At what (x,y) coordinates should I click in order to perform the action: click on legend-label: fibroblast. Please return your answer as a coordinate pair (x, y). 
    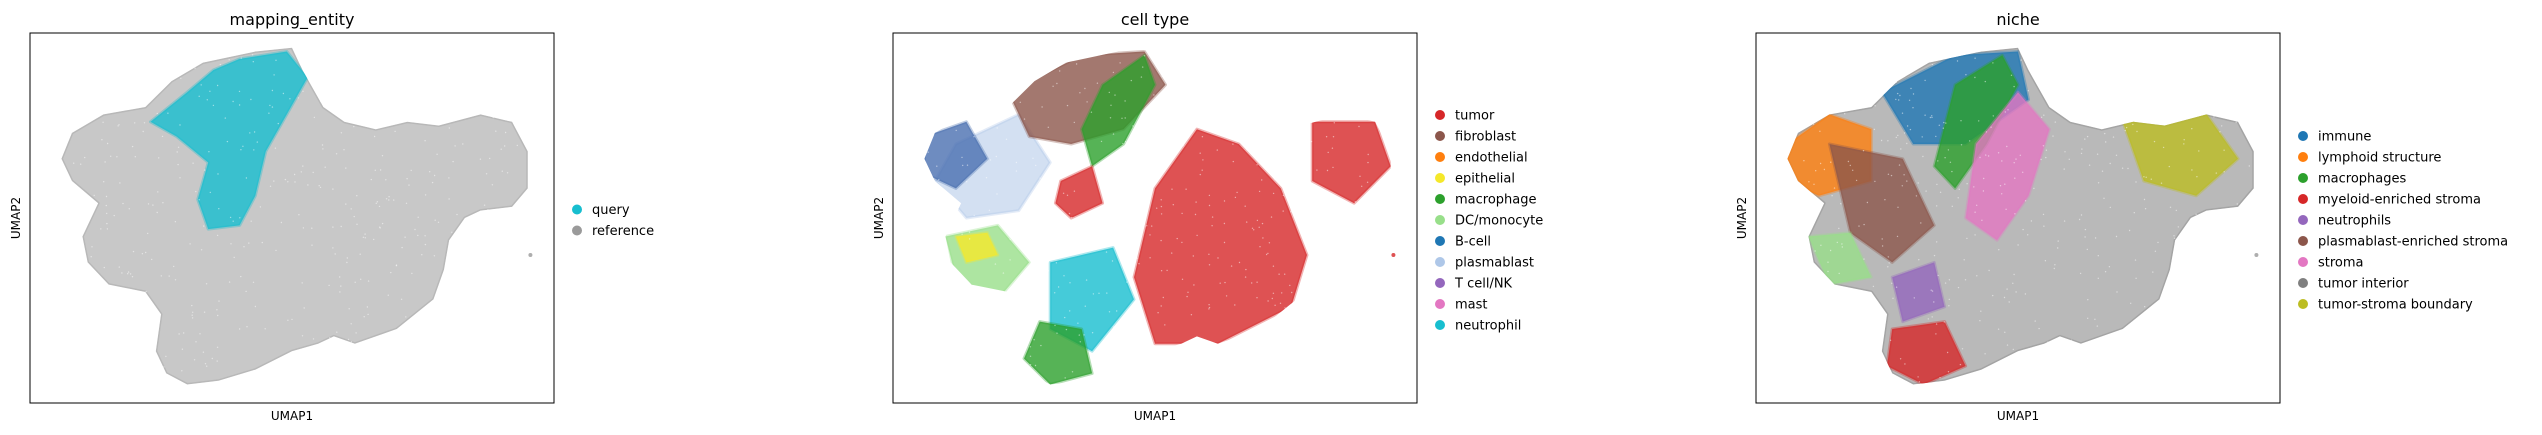
    Looking at the image, I should click on (1485, 137).